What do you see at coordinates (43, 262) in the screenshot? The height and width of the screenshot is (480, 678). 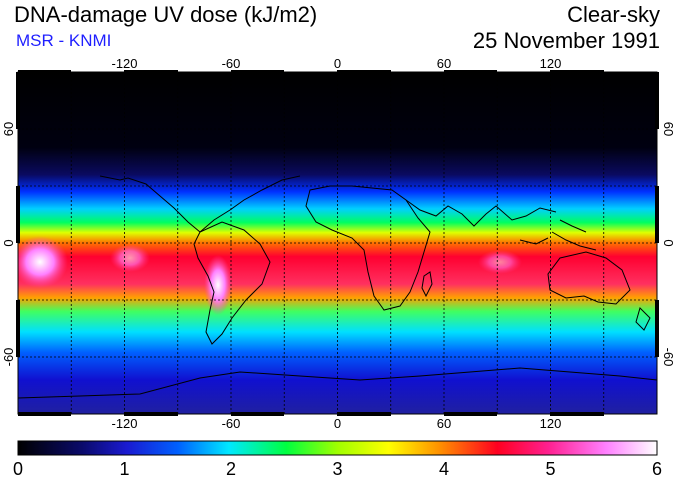 I see `hotspot-east-pacific` at bounding box center [43, 262].